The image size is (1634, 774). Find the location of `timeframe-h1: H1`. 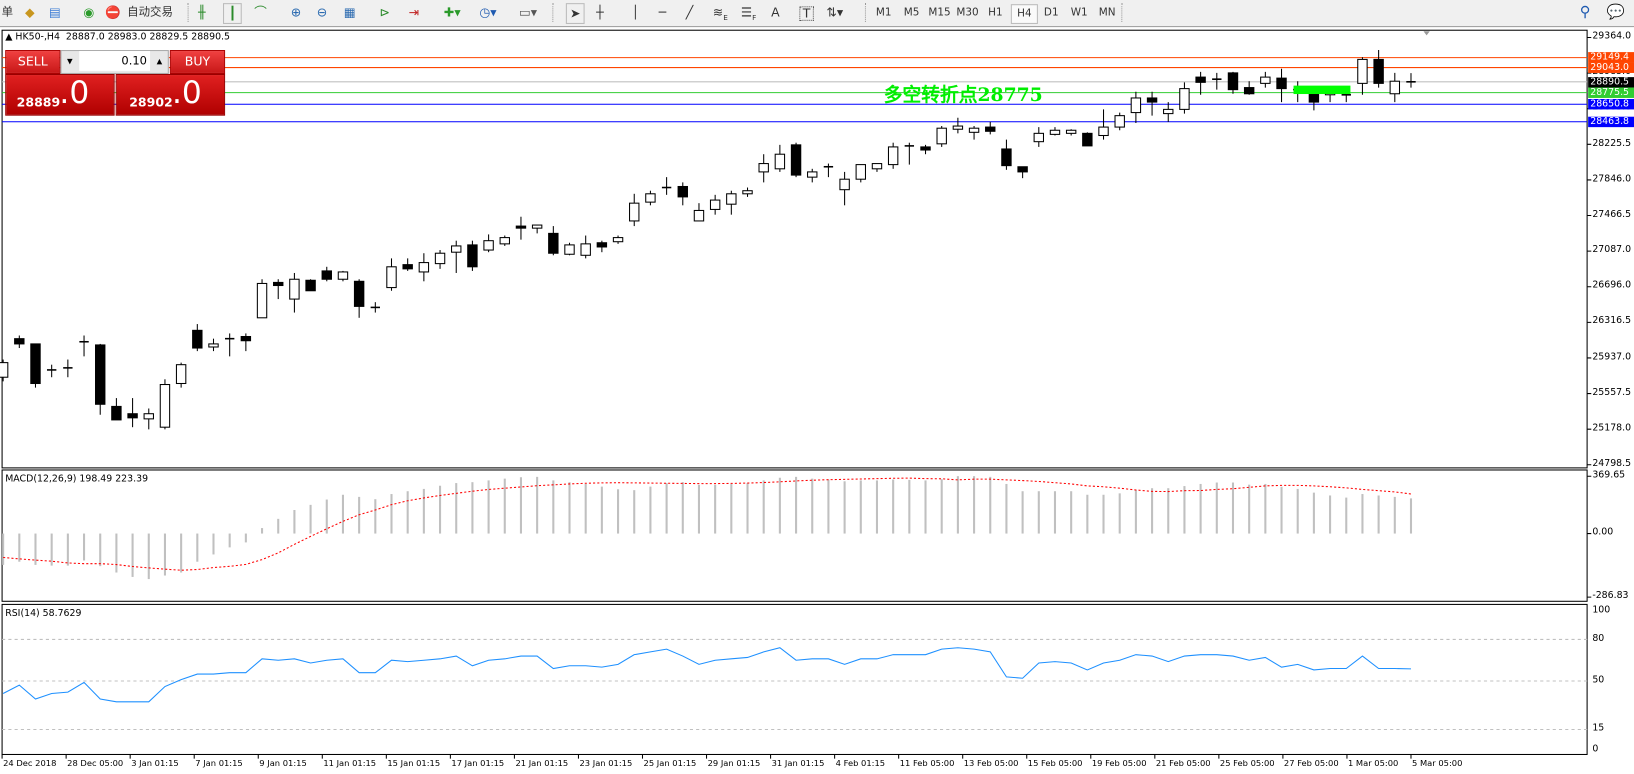

timeframe-h1: H1 is located at coordinates (995, 13).